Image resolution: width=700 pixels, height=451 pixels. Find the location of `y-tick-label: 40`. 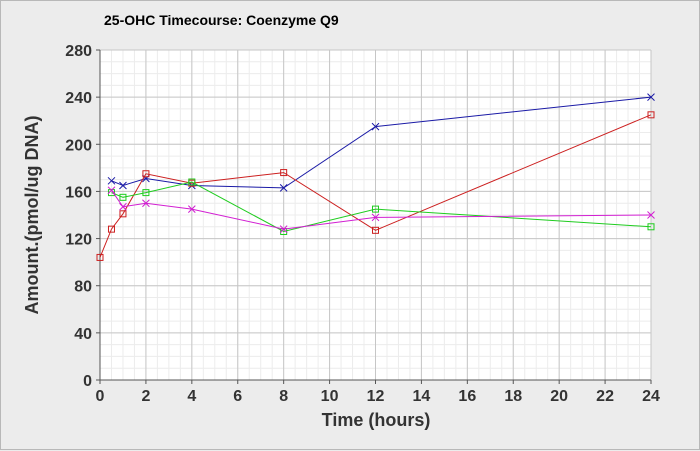

y-tick-label: 40 is located at coordinates (83, 334).